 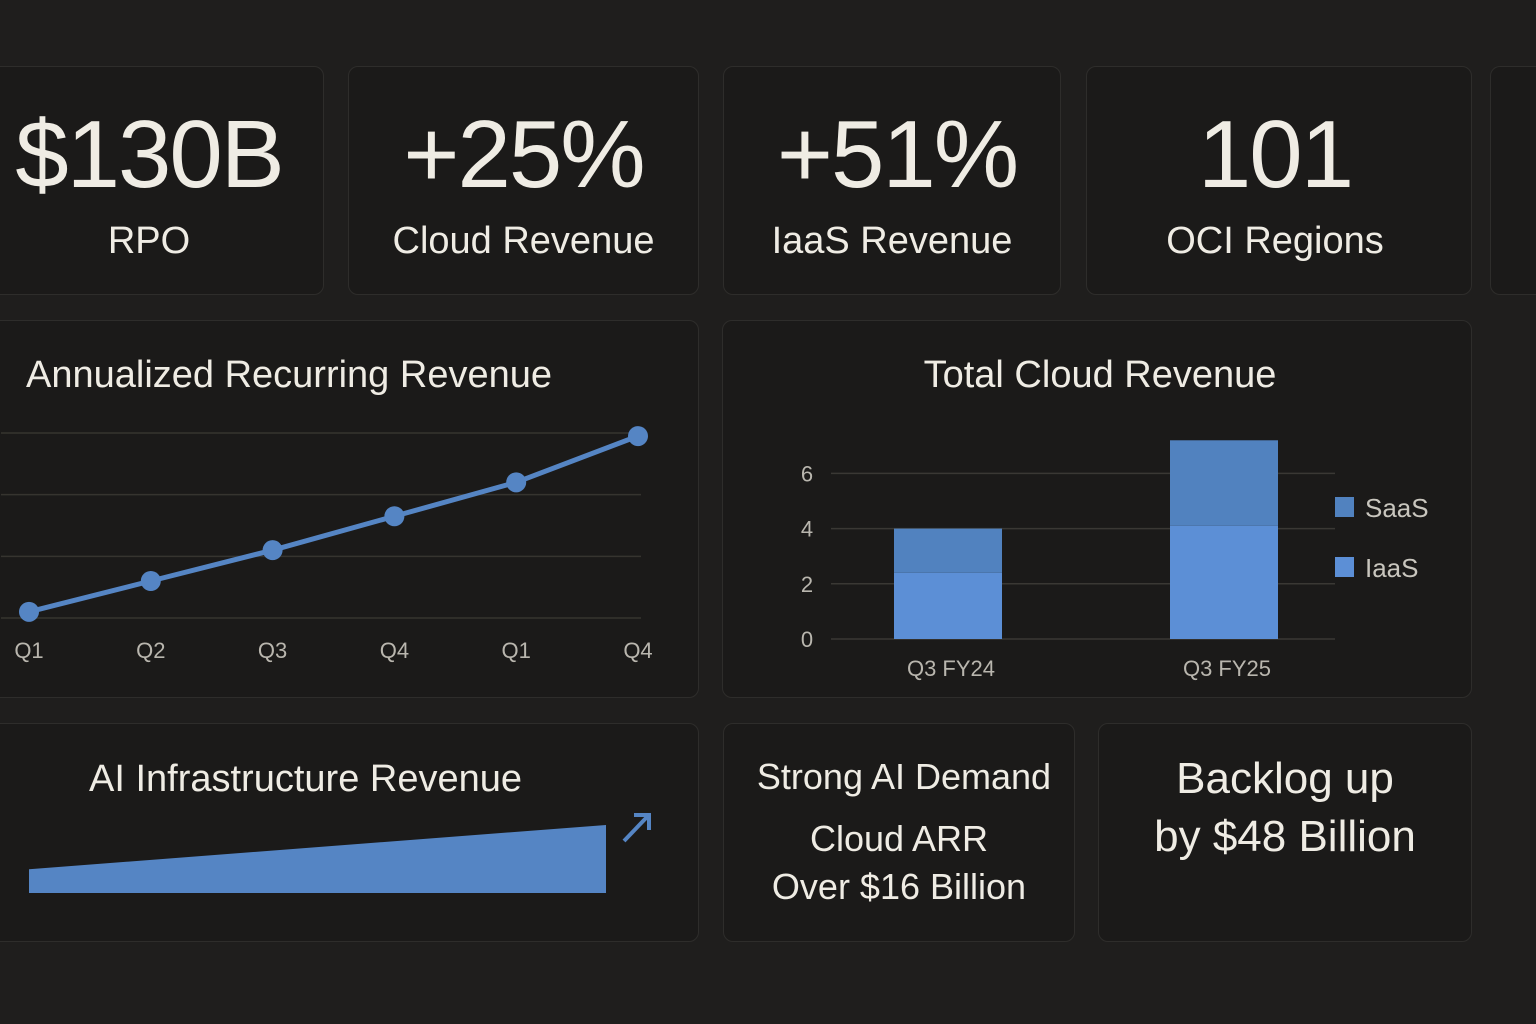 What do you see at coordinates (892, 241) in the screenshot?
I see `kpi-label: IaaS Revenue` at bounding box center [892, 241].